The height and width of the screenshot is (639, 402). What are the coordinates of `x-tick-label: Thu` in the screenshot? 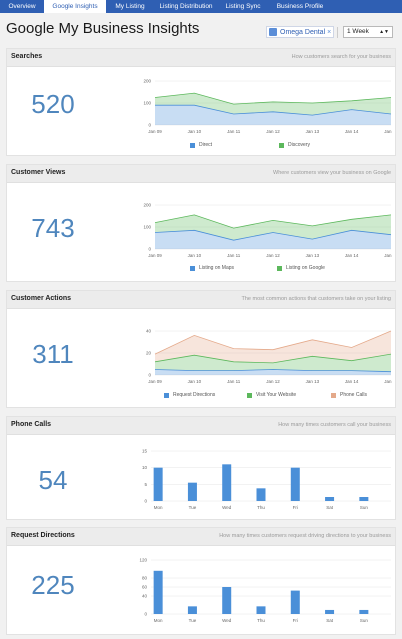 It's located at (261, 507).